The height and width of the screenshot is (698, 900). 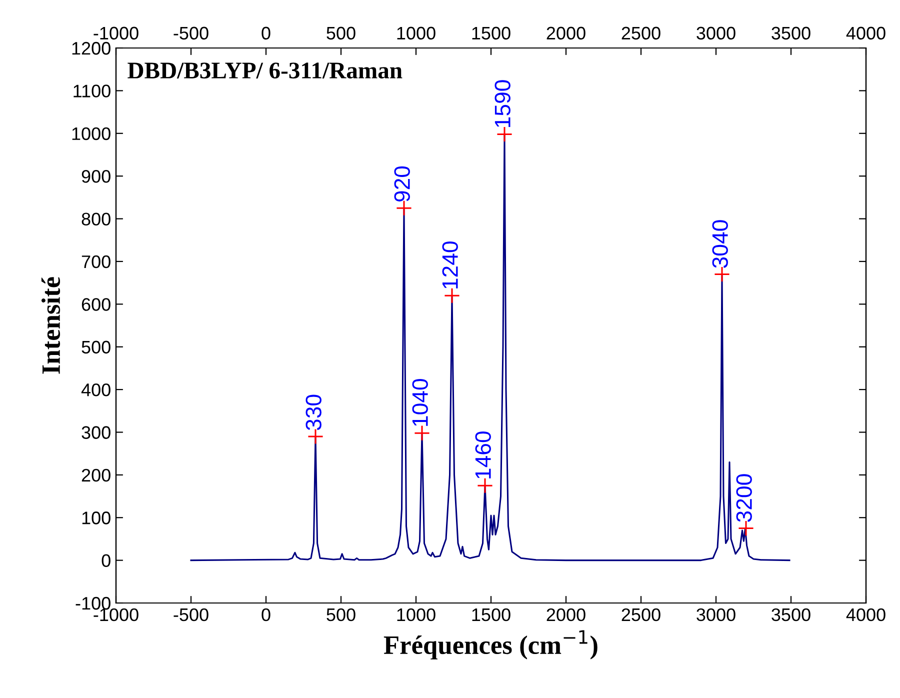 I want to click on annotation: 1040, so click(x=420, y=402).